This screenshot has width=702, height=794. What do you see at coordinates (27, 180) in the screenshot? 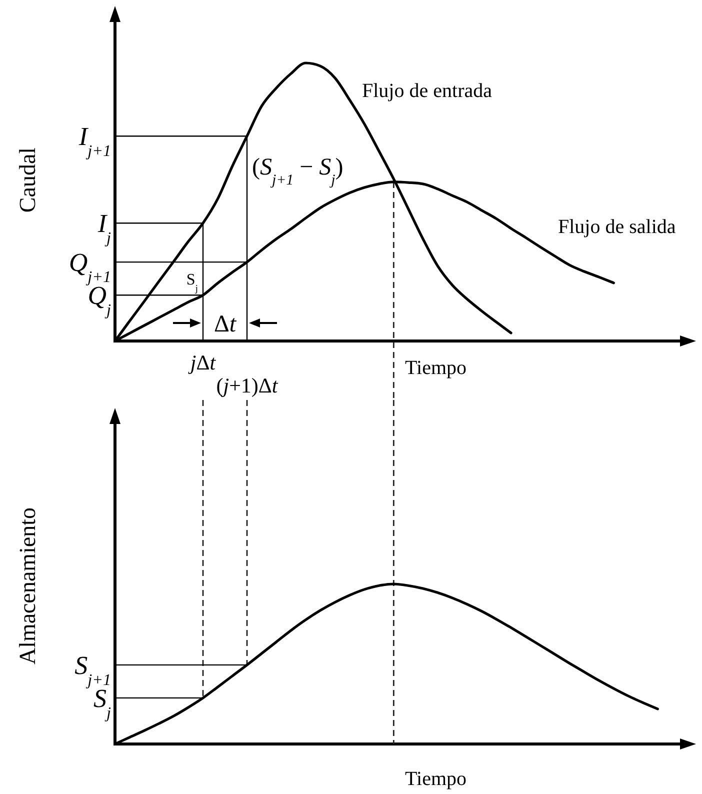
I see `y-axis-title: Caudal` at bounding box center [27, 180].